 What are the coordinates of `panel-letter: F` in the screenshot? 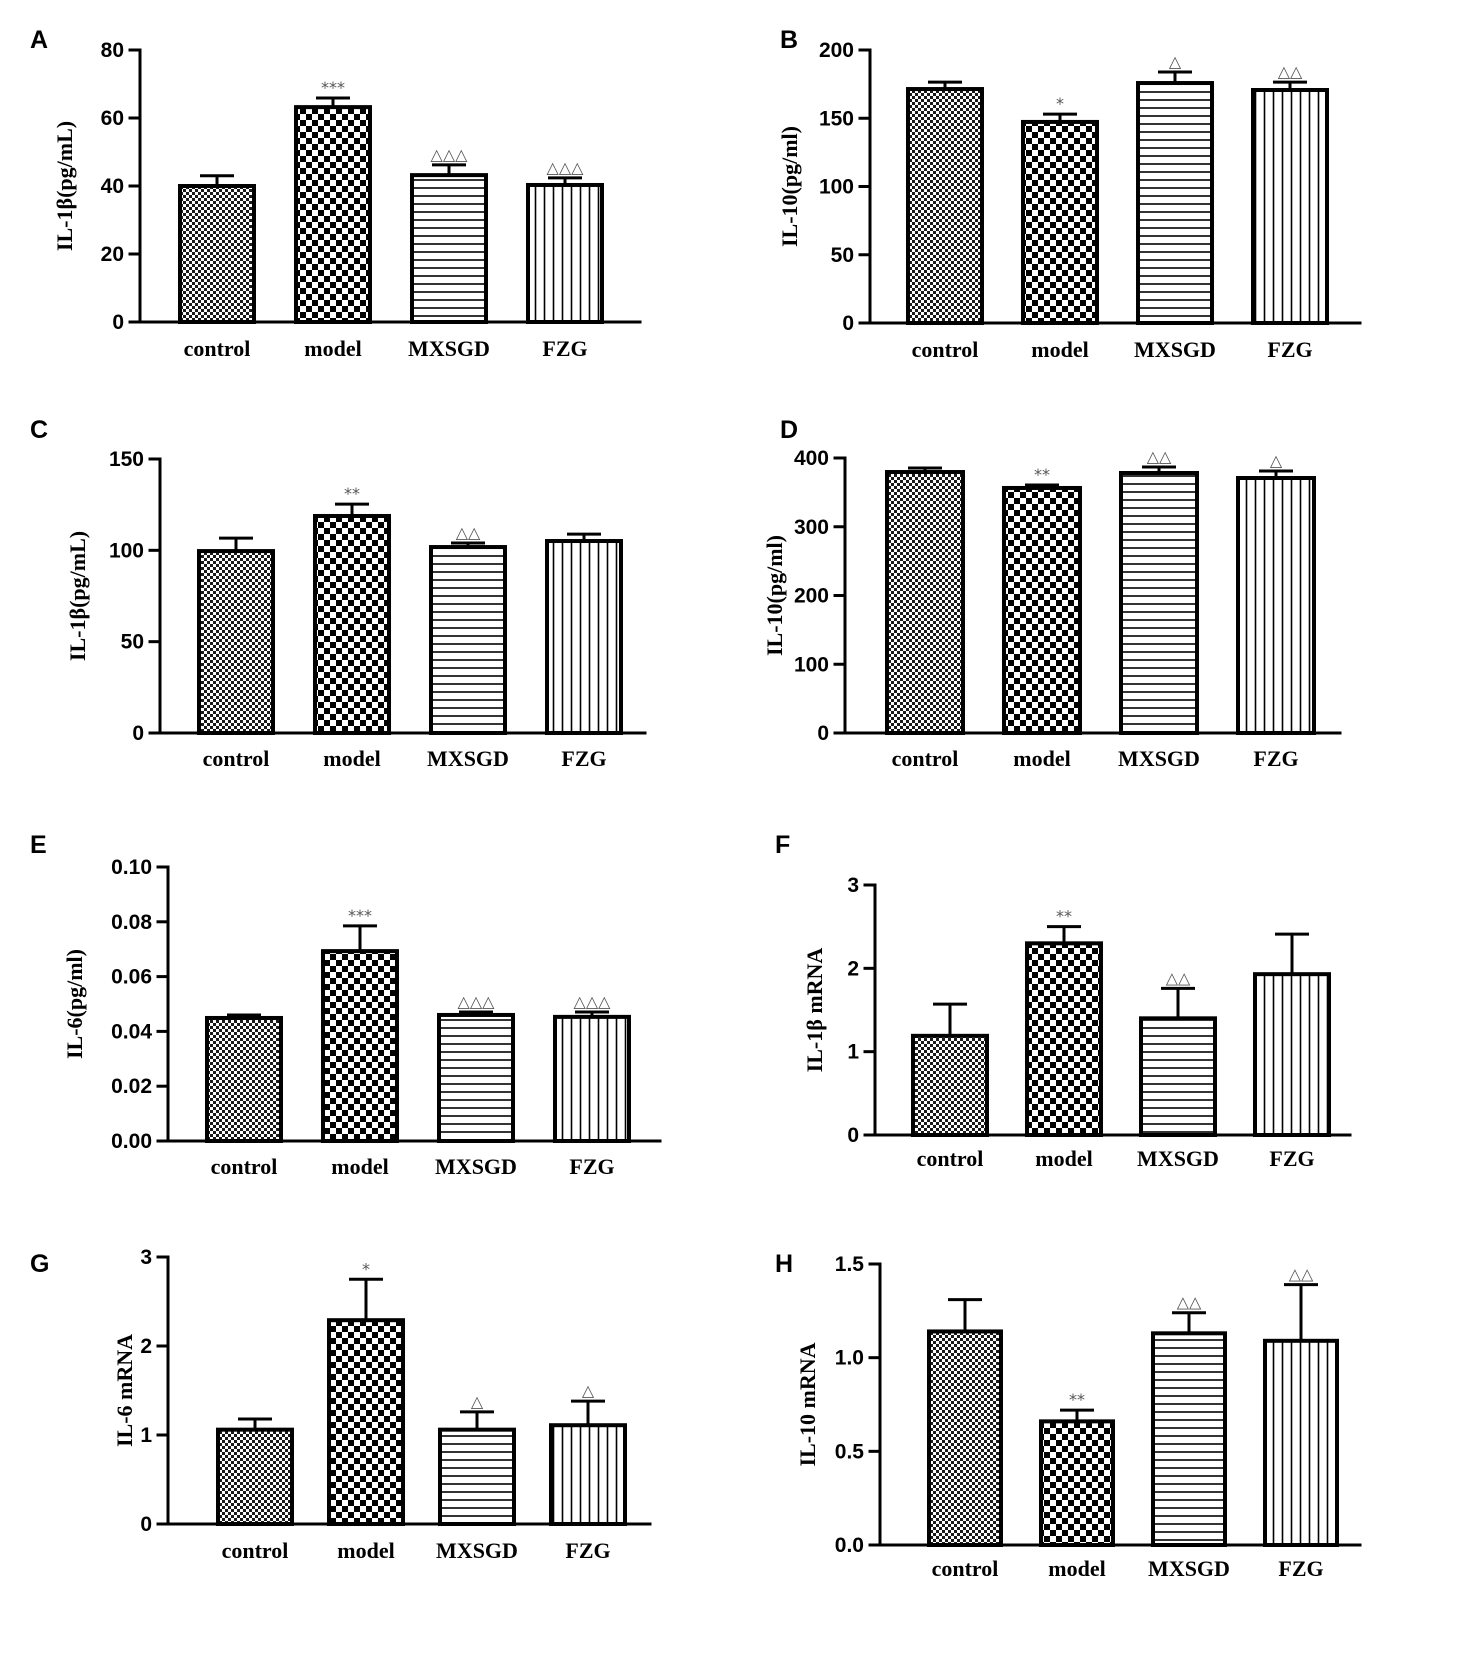 It's located at (782, 845).